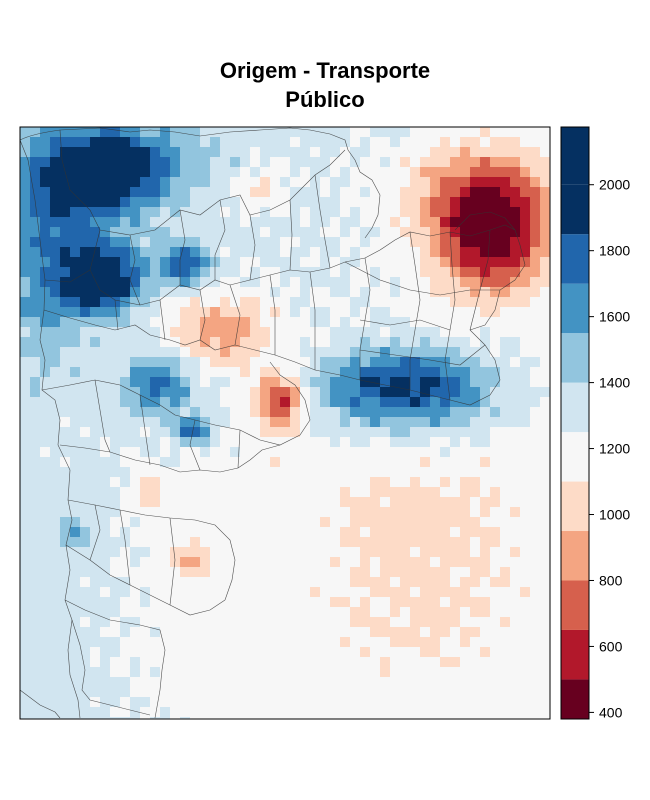 This screenshot has height=800, width=650. I want to click on border, so click(425, 315).